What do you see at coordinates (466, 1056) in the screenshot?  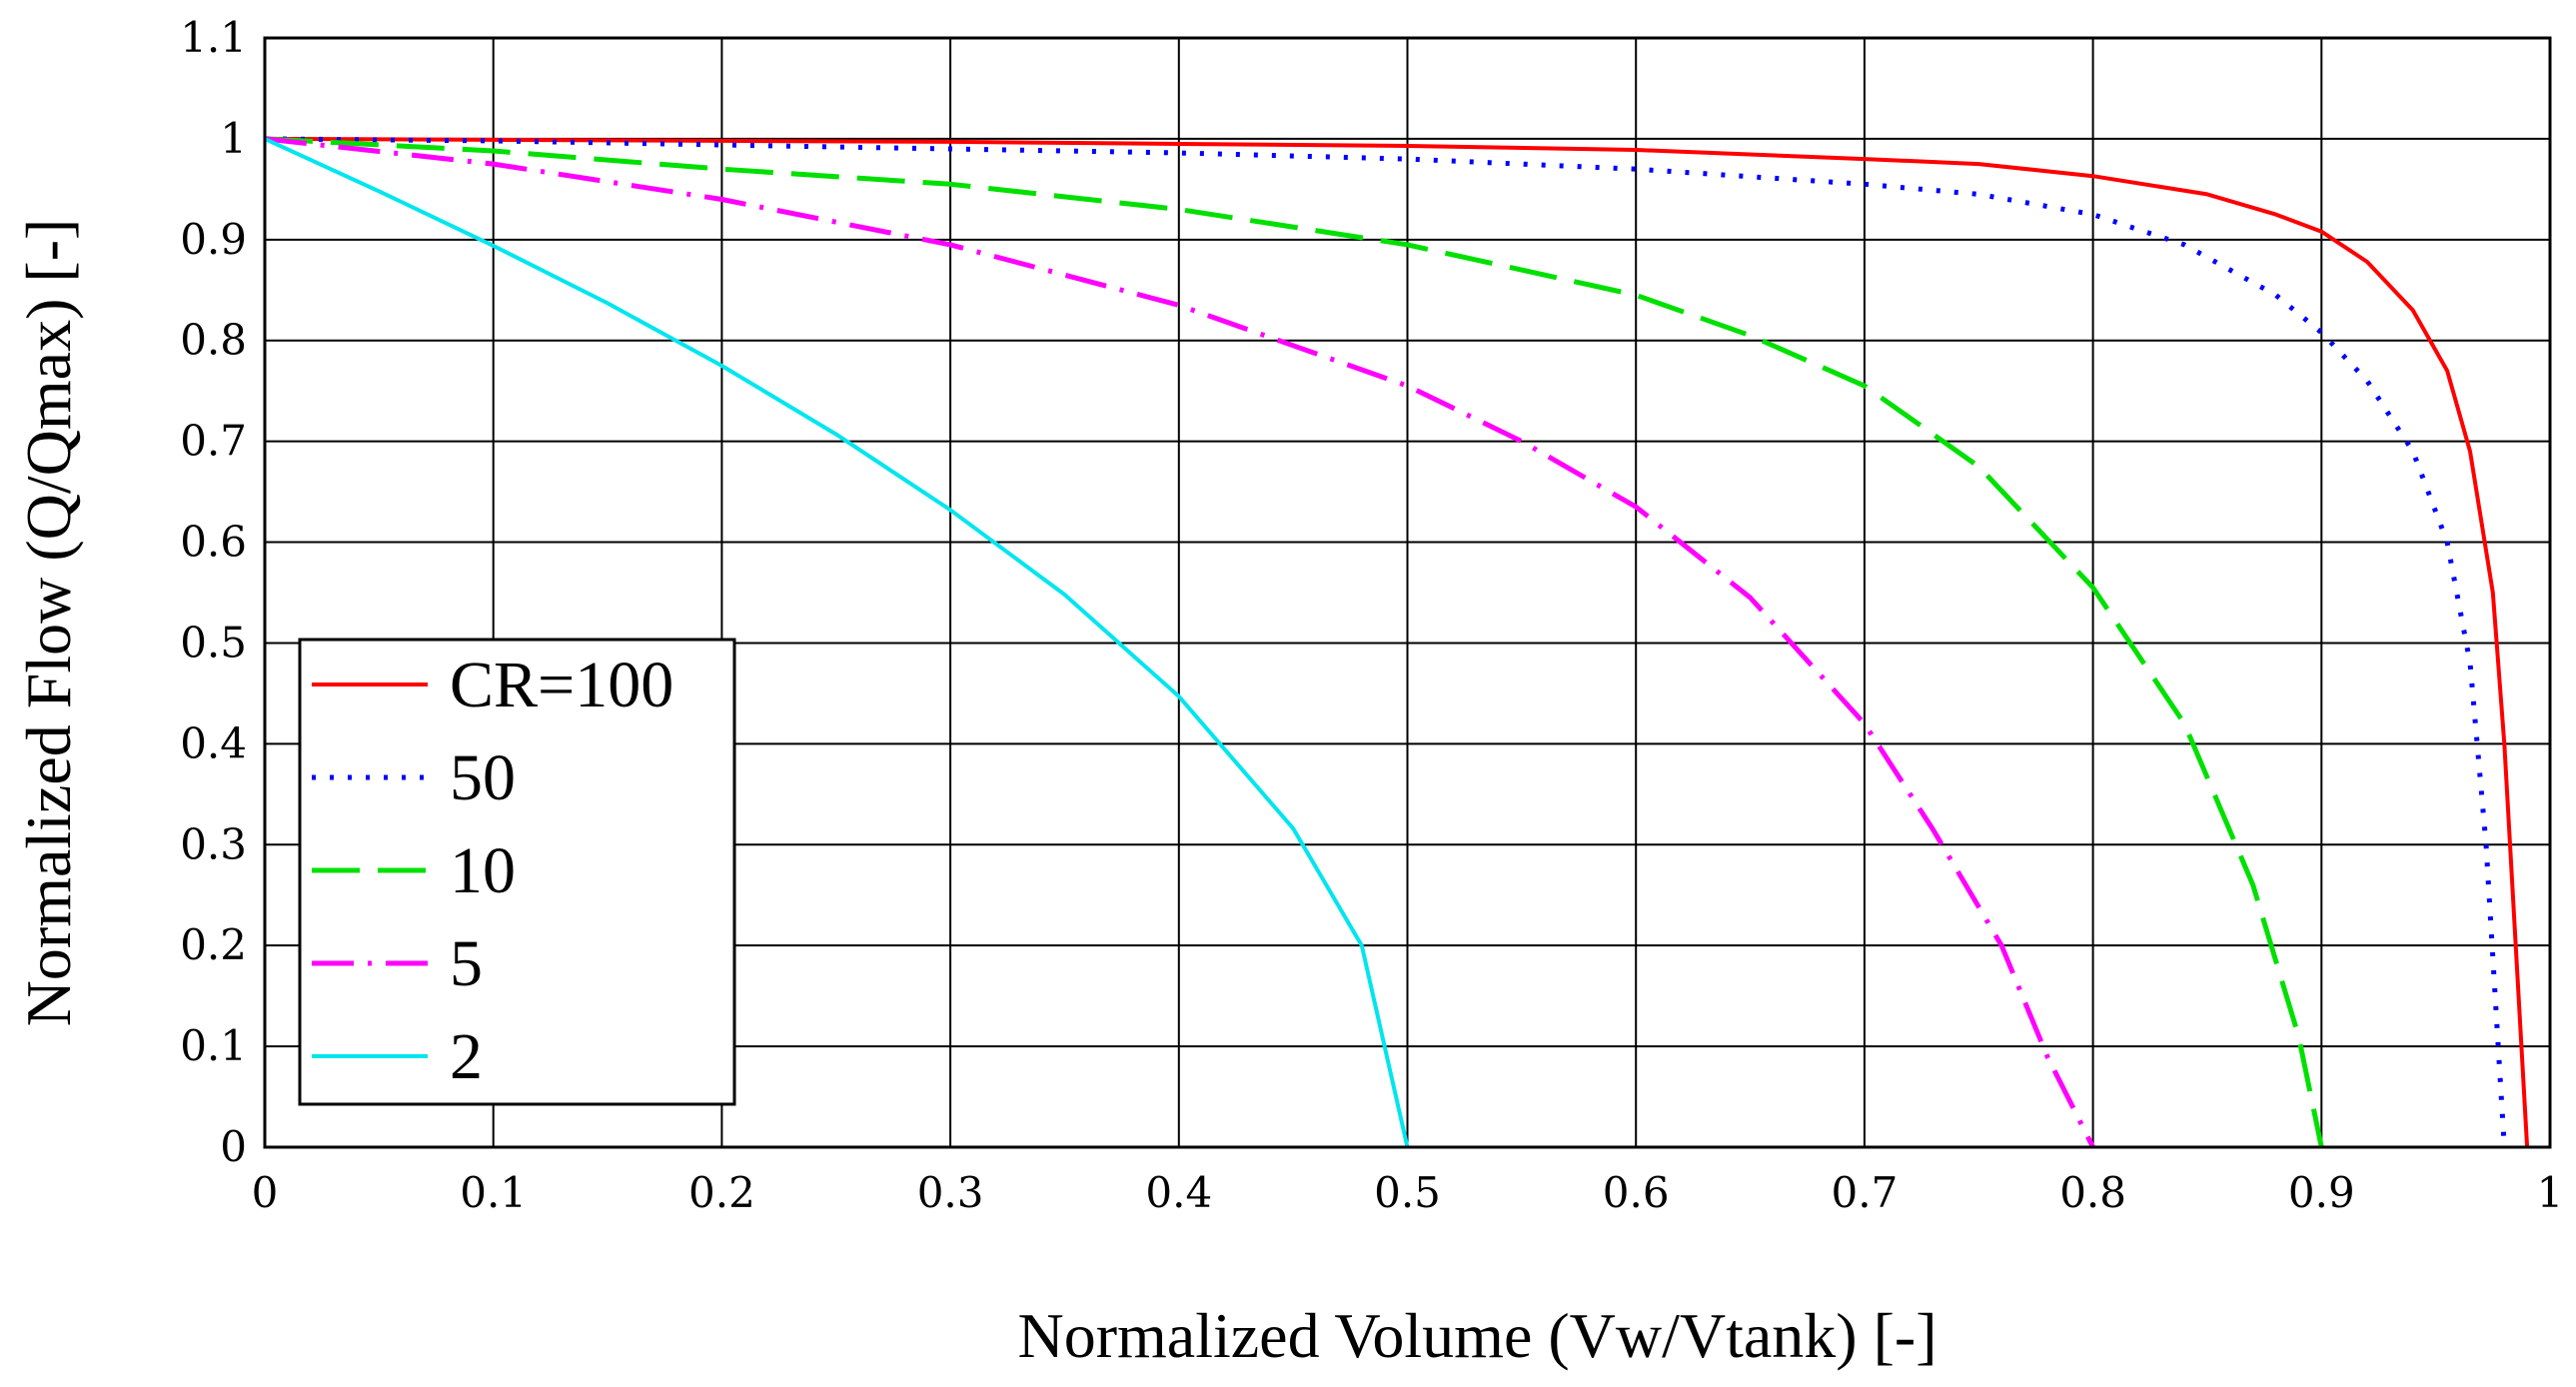 I see `legend-label: 2` at bounding box center [466, 1056].